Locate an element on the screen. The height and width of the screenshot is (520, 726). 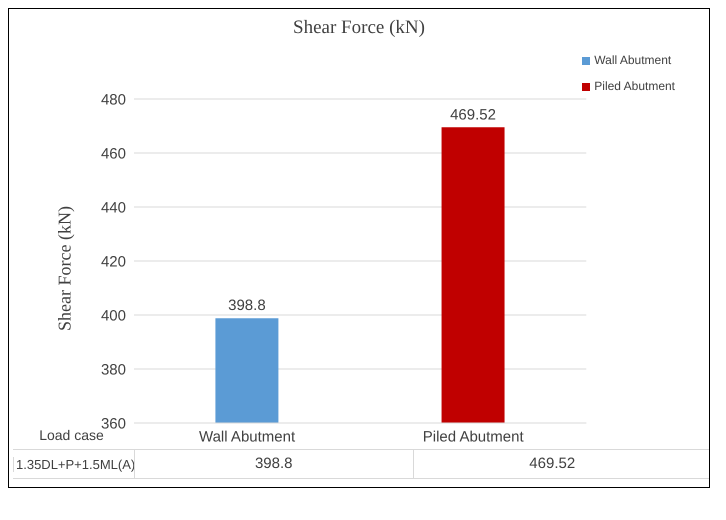
y-tick-label: 400 is located at coordinates (113, 315).